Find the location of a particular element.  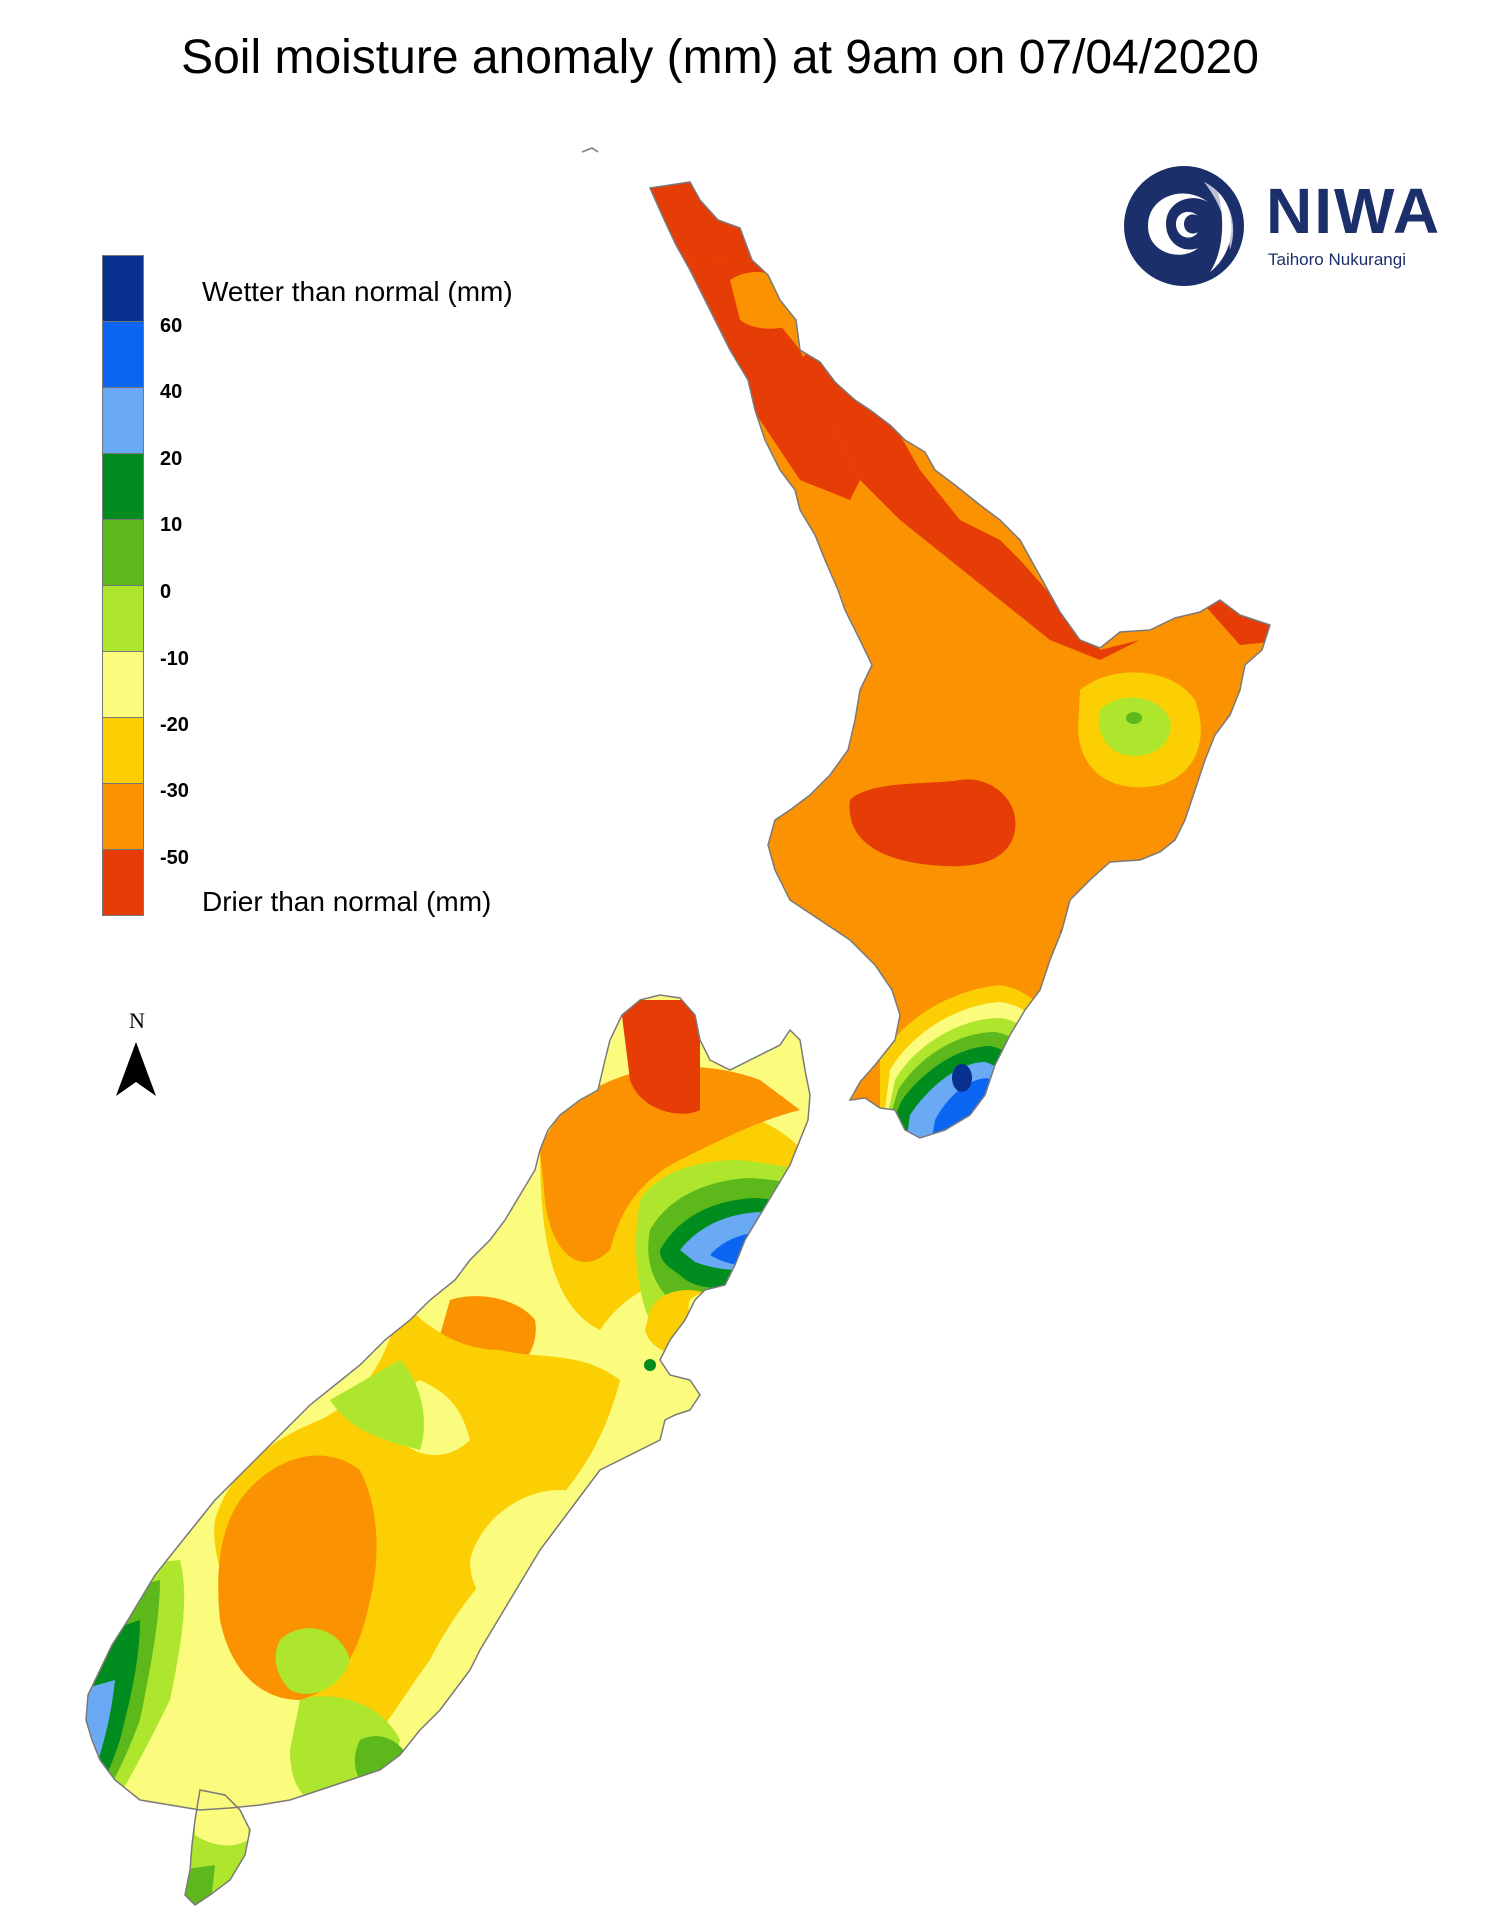

logo-subtitle: Taihoro Nukurangi is located at coordinates (1337, 259).